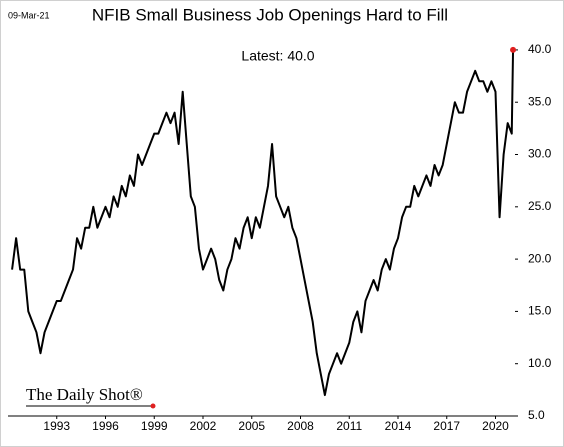 This screenshot has width=564, height=447. I want to click on x-tick-label: 1996, so click(105, 426).